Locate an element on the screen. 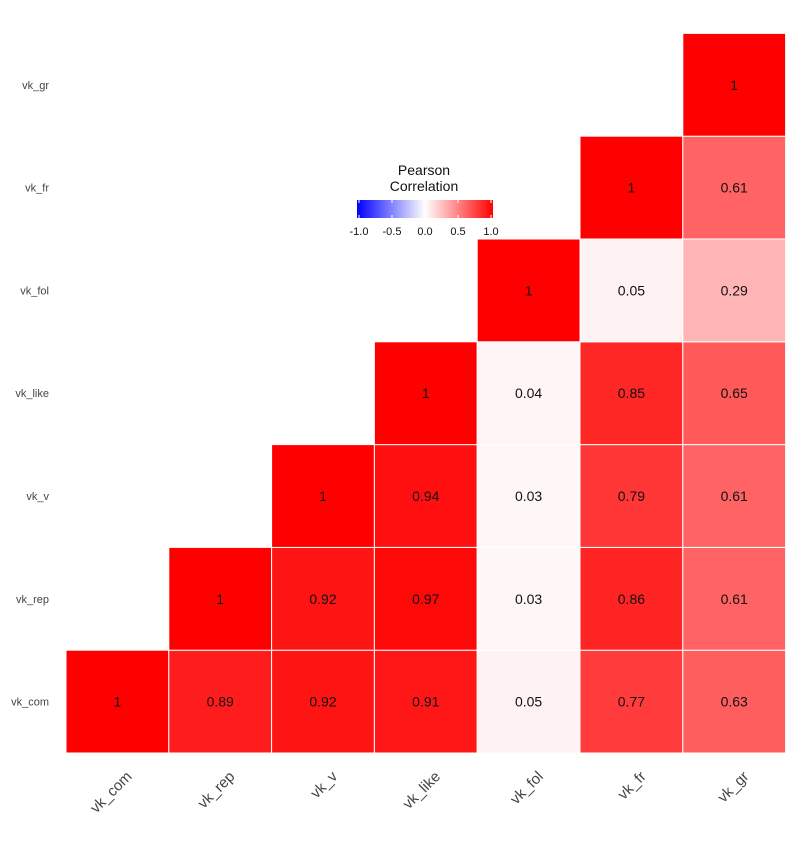 The image size is (804, 843). heatmap-cell-vk_v-vk_rep is located at coordinates (323, 598).